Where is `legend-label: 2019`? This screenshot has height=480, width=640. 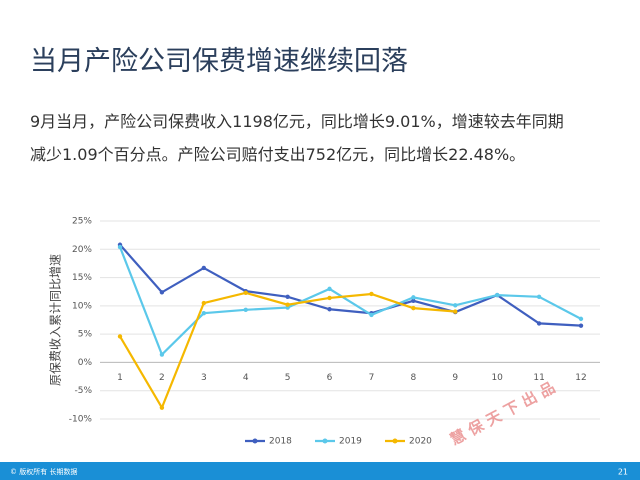 legend-label: 2019 is located at coordinates (350, 442).